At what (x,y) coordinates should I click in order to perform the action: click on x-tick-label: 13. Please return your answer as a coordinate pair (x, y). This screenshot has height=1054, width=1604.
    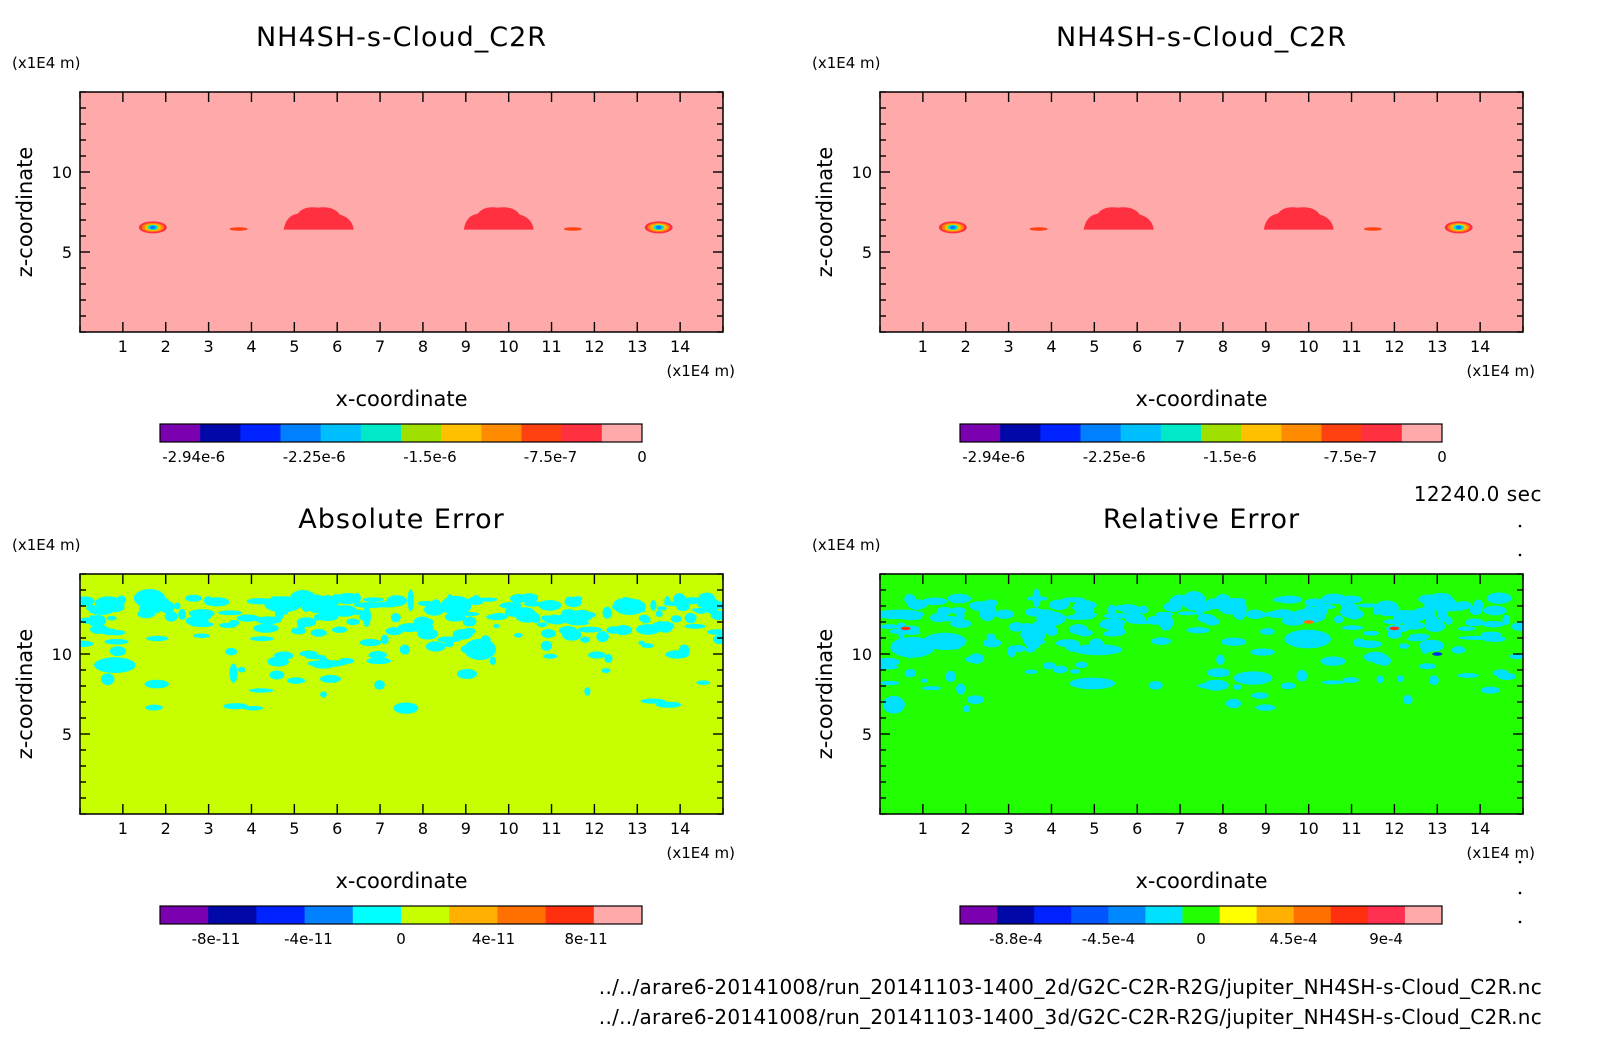
    Looking at the image, I should click on (1437, 828).